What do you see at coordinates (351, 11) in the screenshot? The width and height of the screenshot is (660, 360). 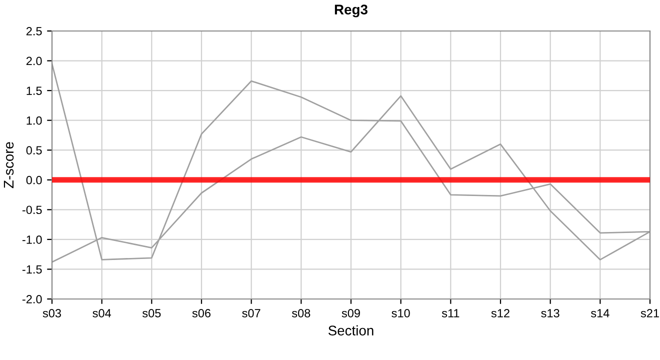 I see `chart-title: Reg3` at bounding box center [351, 11].